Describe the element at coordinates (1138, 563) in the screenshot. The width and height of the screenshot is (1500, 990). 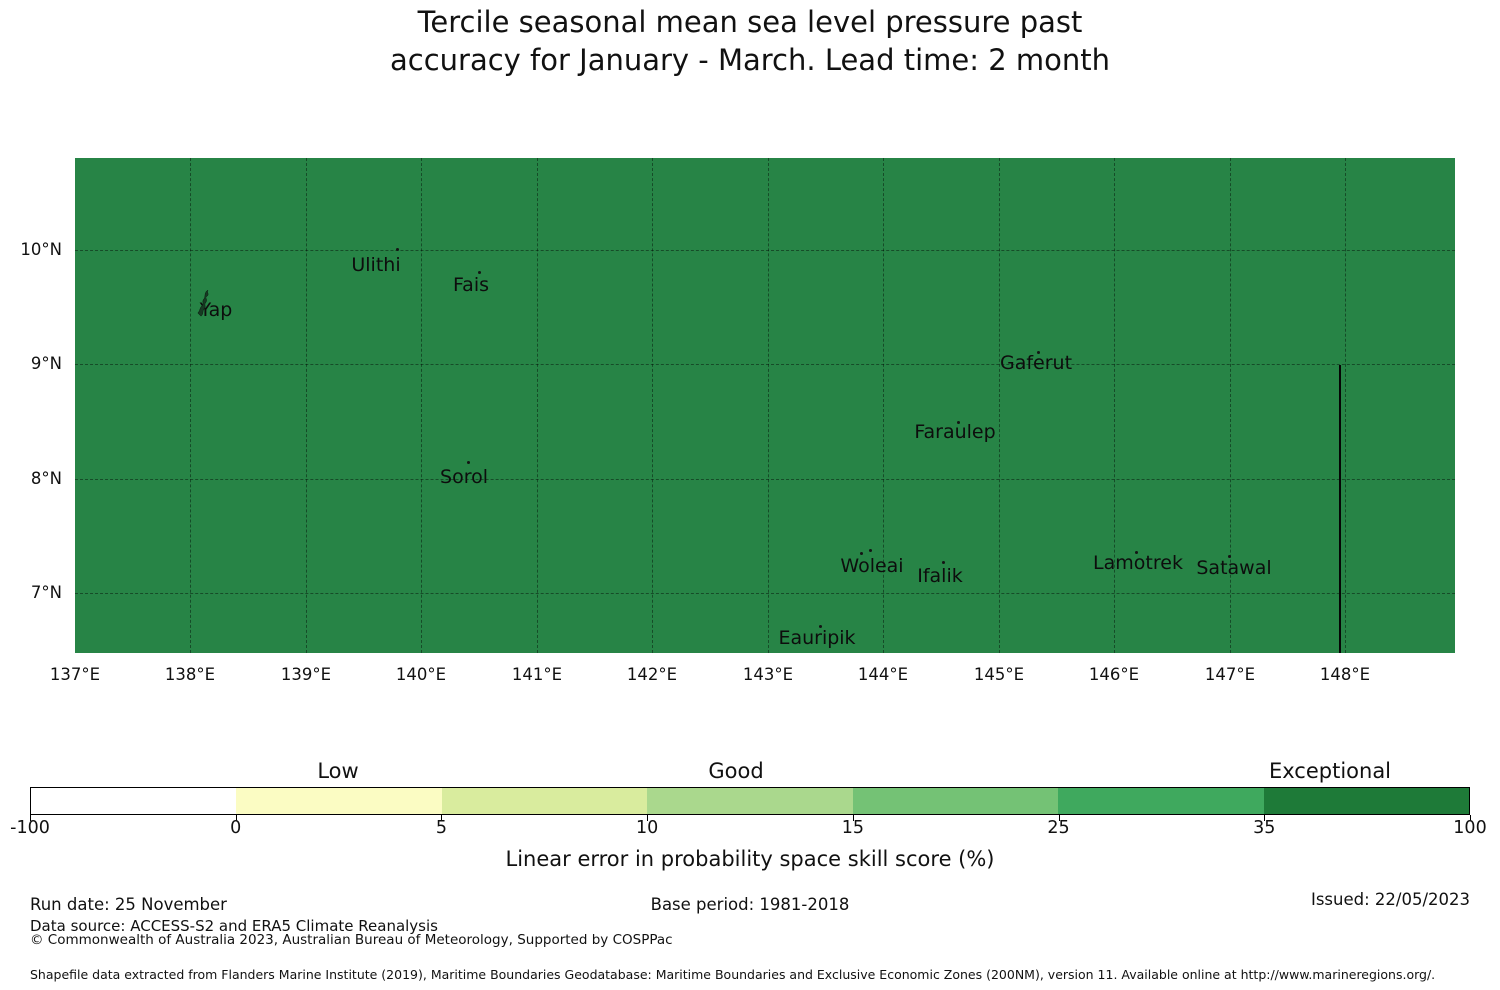
I see `island-label: Lamotrek` at that location.